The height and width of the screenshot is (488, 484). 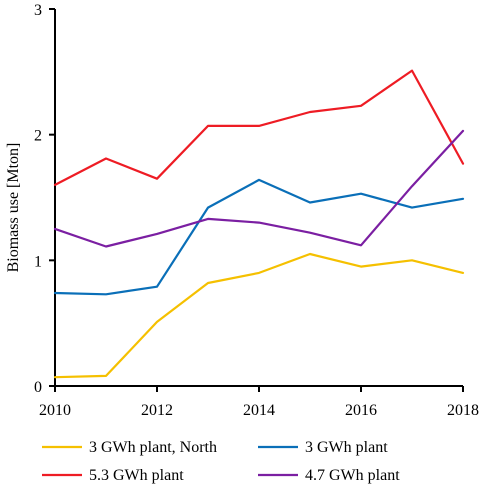 What do you see at coordinates (463, 410) in the screenshot?
I see `x-tick-label: 2018` at bounding box center [463, 410].